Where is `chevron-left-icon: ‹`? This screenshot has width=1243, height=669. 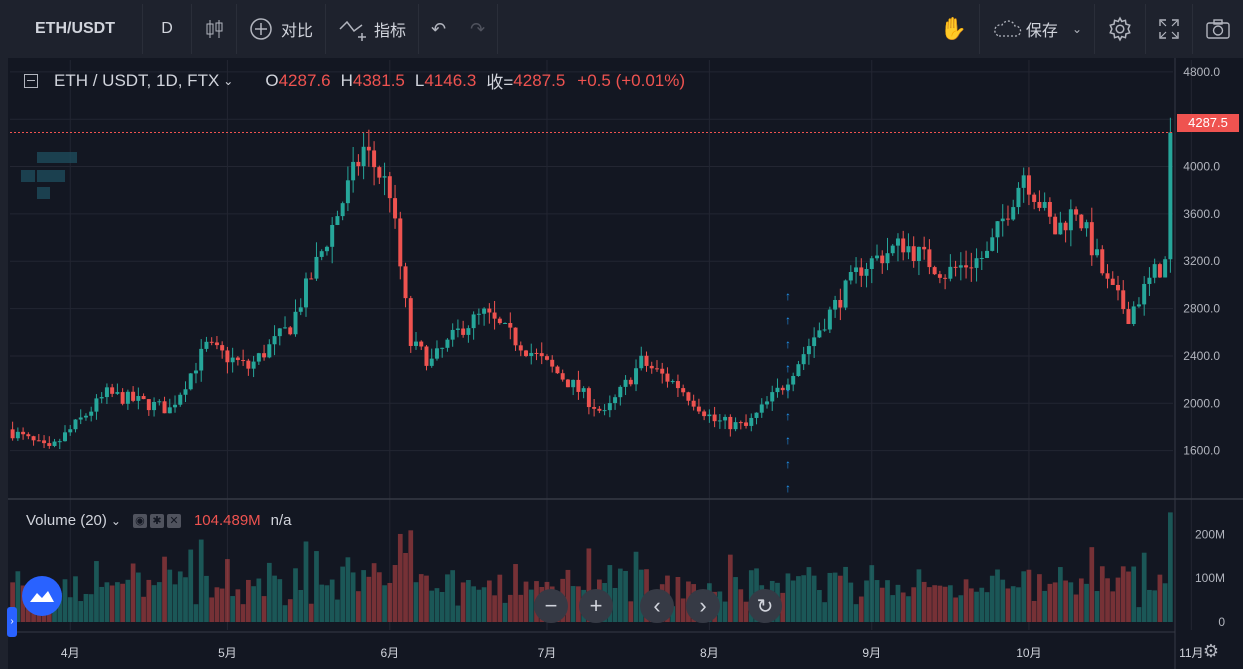 chevron-left-icon: ‹ is located at coordinates (657, 605).